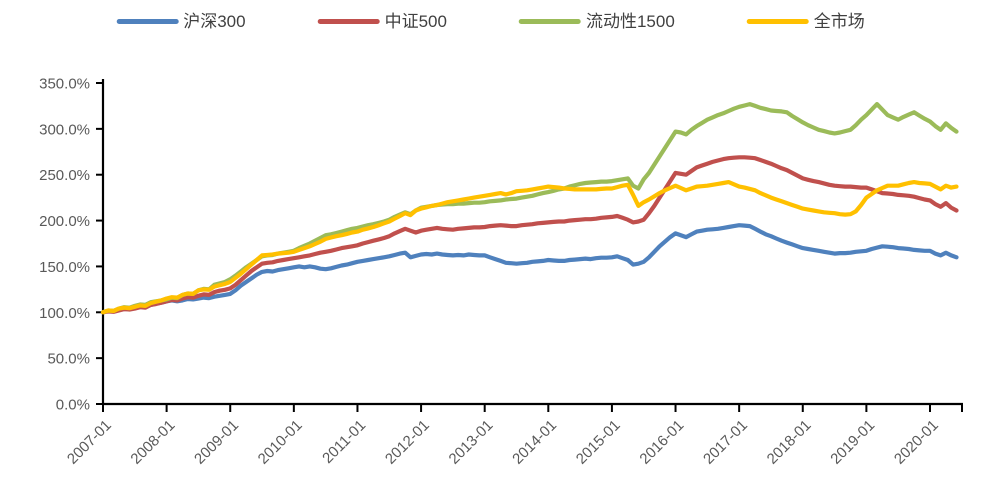 The height and width of the screenshot is (489, 981). Describe the element at coordinates (68, 359) in the screenshot. I see `y-tick-label: 50.0%` at that location.